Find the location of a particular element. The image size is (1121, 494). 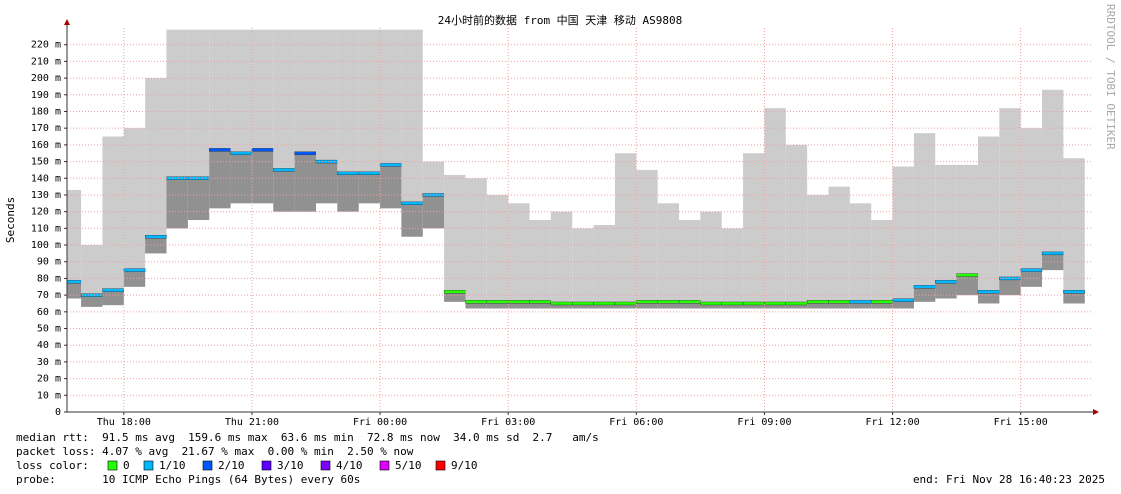

x-tick-label: Thu 21:00 is located at coordinates (252, 422).